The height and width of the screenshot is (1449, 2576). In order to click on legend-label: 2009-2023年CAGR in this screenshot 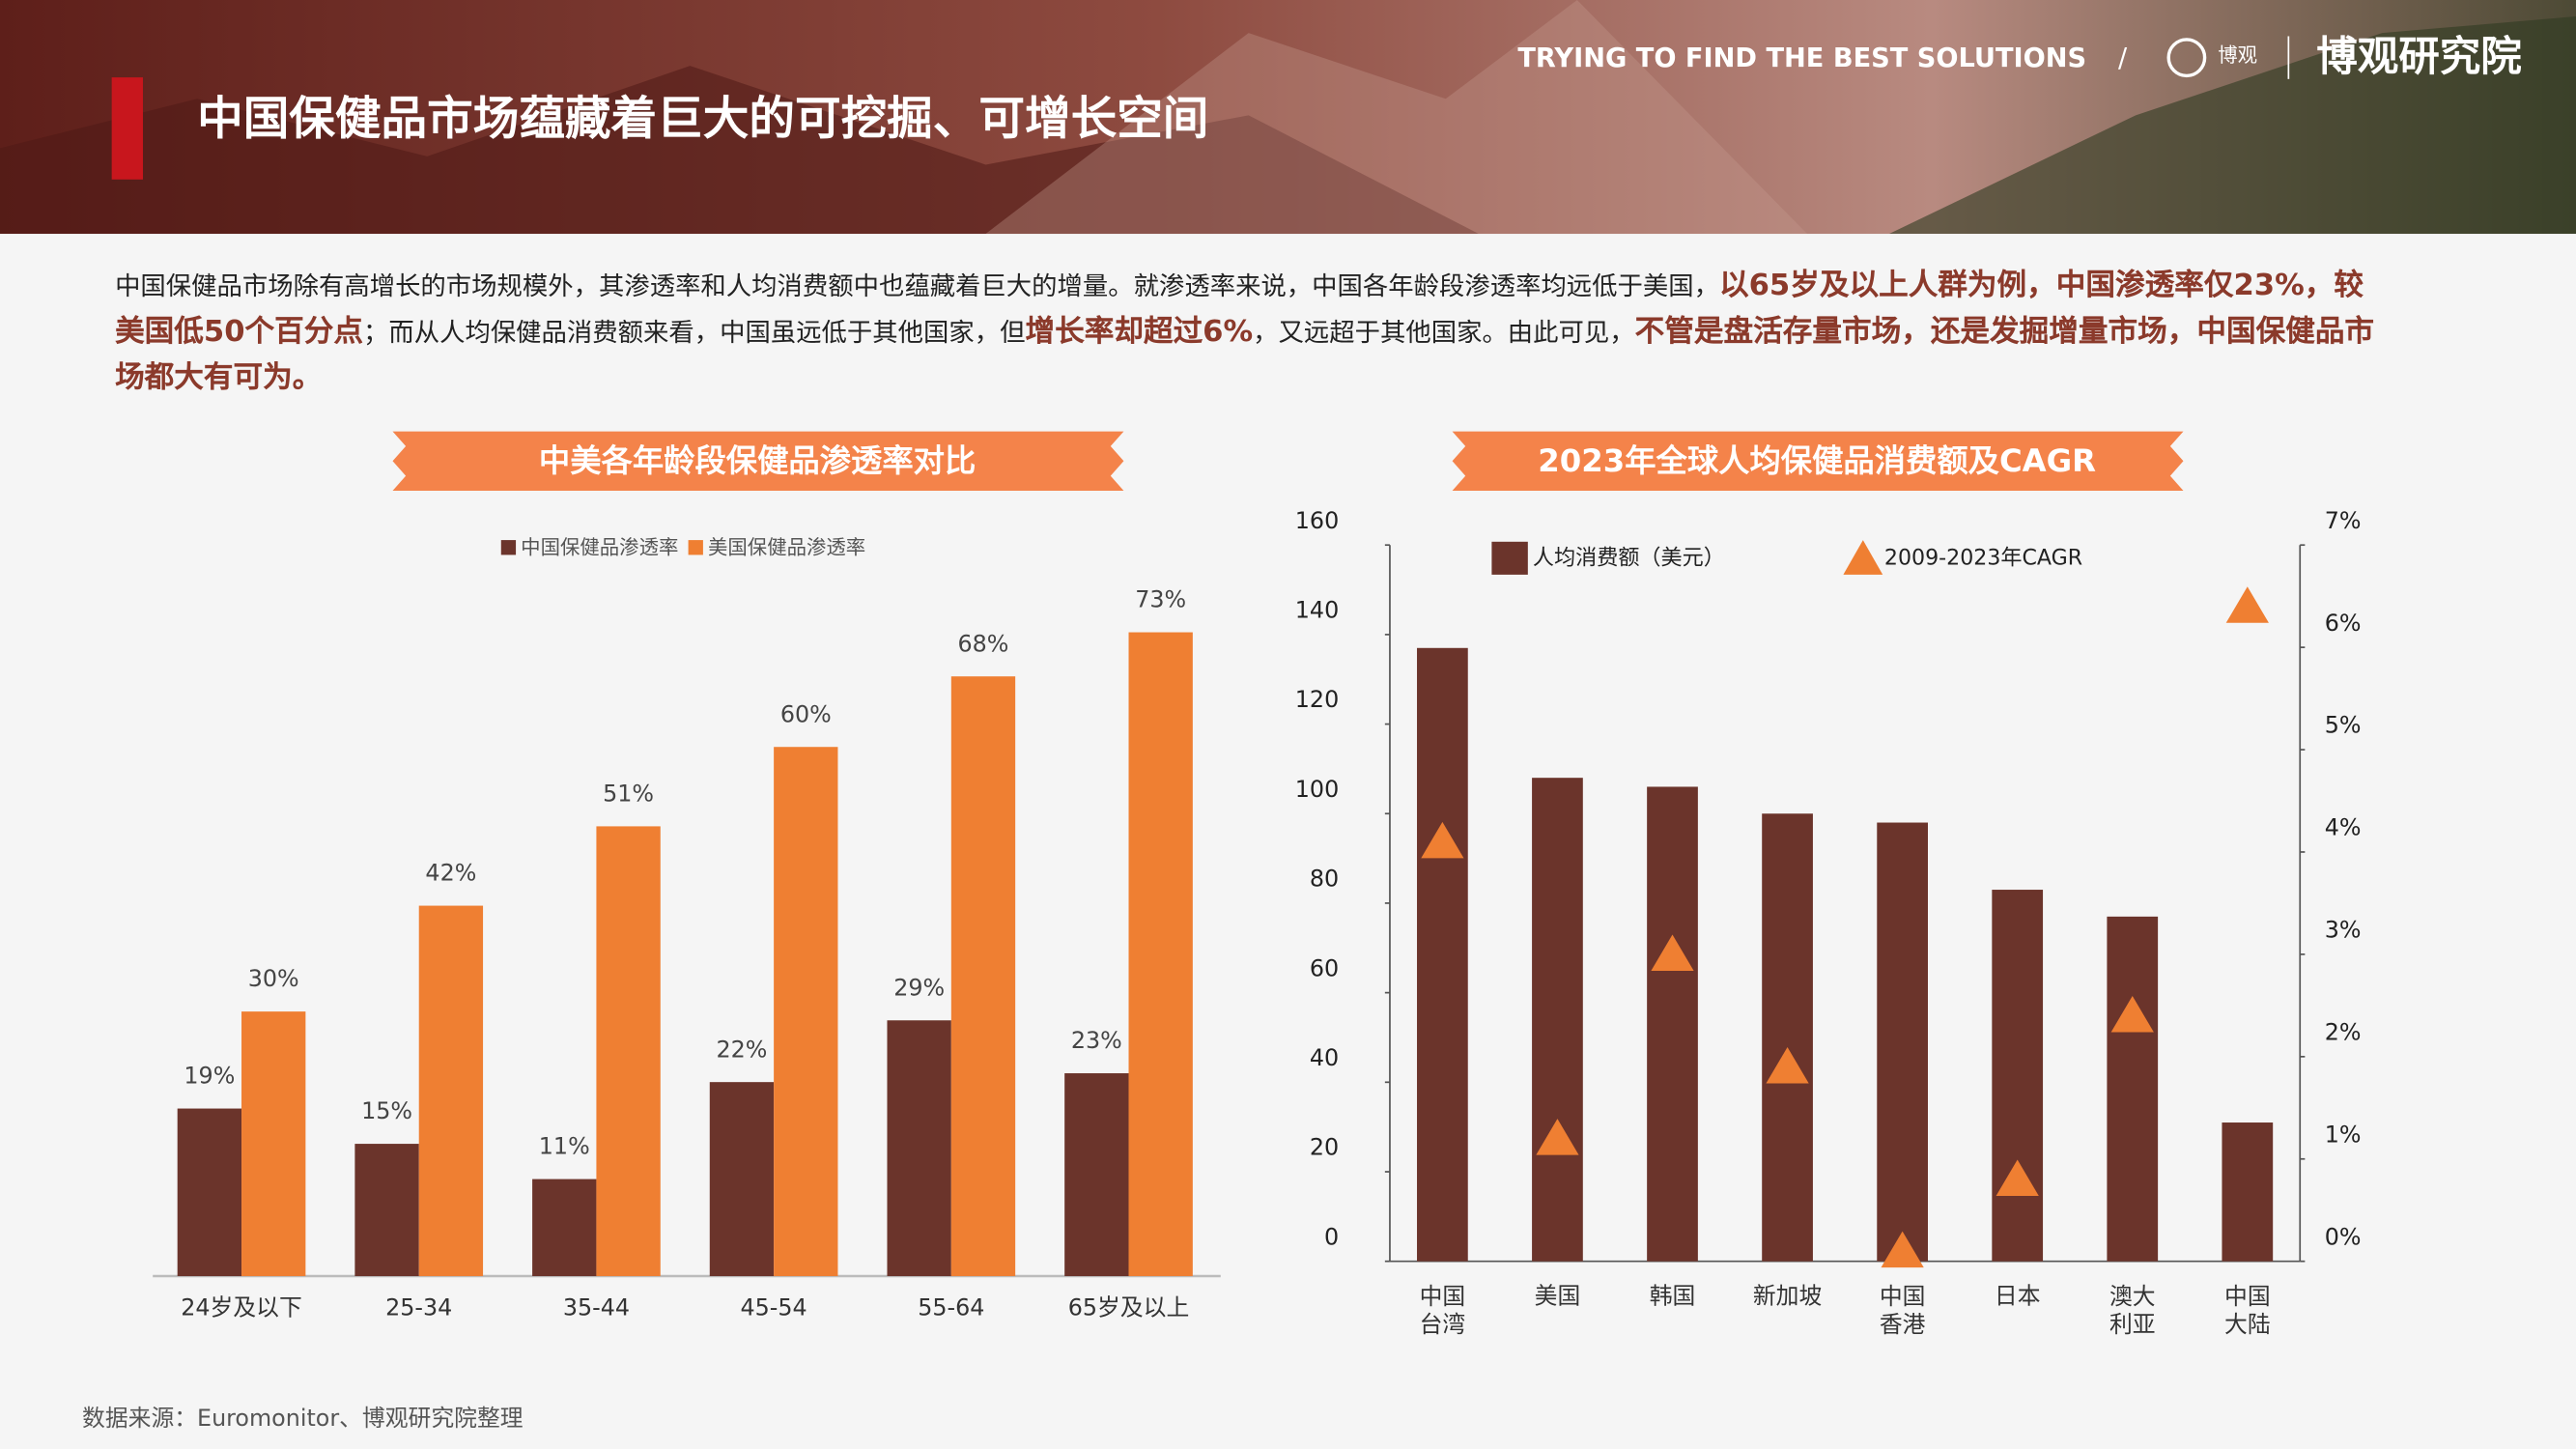, I will do `click(1983, 557)`.